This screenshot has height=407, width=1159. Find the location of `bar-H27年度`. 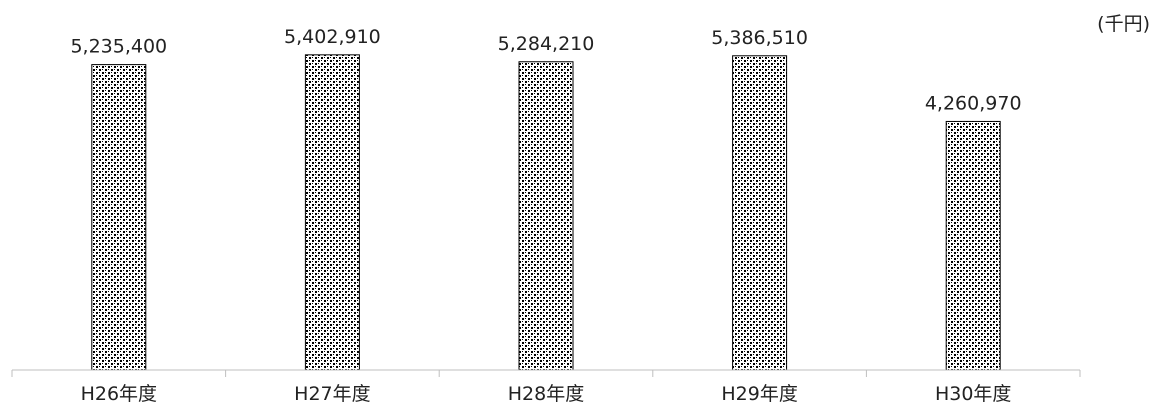

bar-H27年度 is located at coordinates (332, 212).